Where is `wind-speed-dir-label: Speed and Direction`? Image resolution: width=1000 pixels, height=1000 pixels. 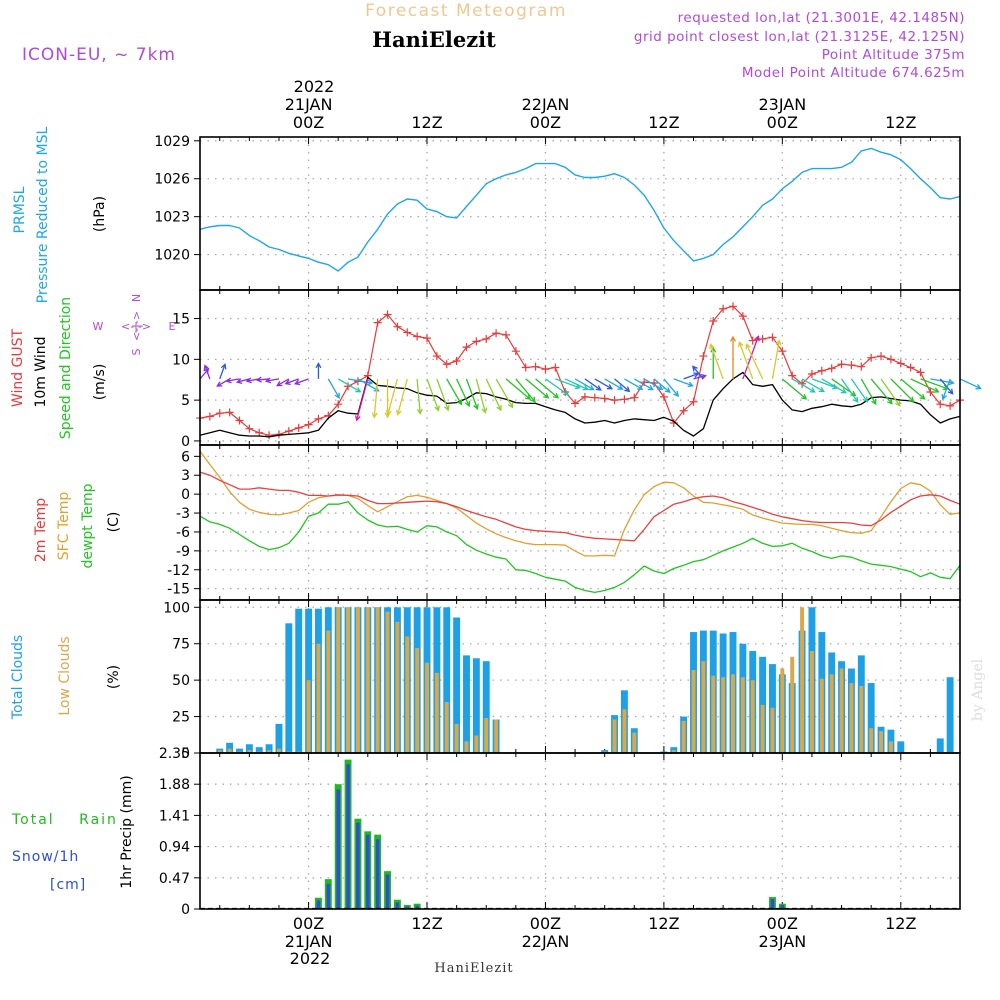
wind-speed-dir-label: Speed and Direction is located at coordinates (66, 368).